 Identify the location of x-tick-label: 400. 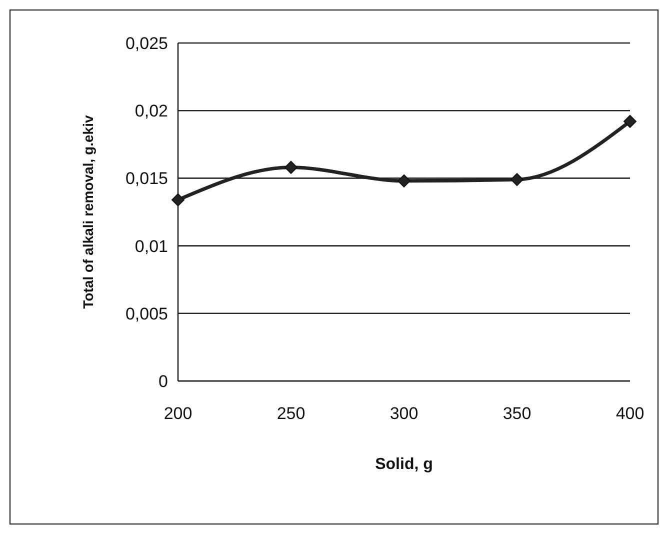
(630, 413).